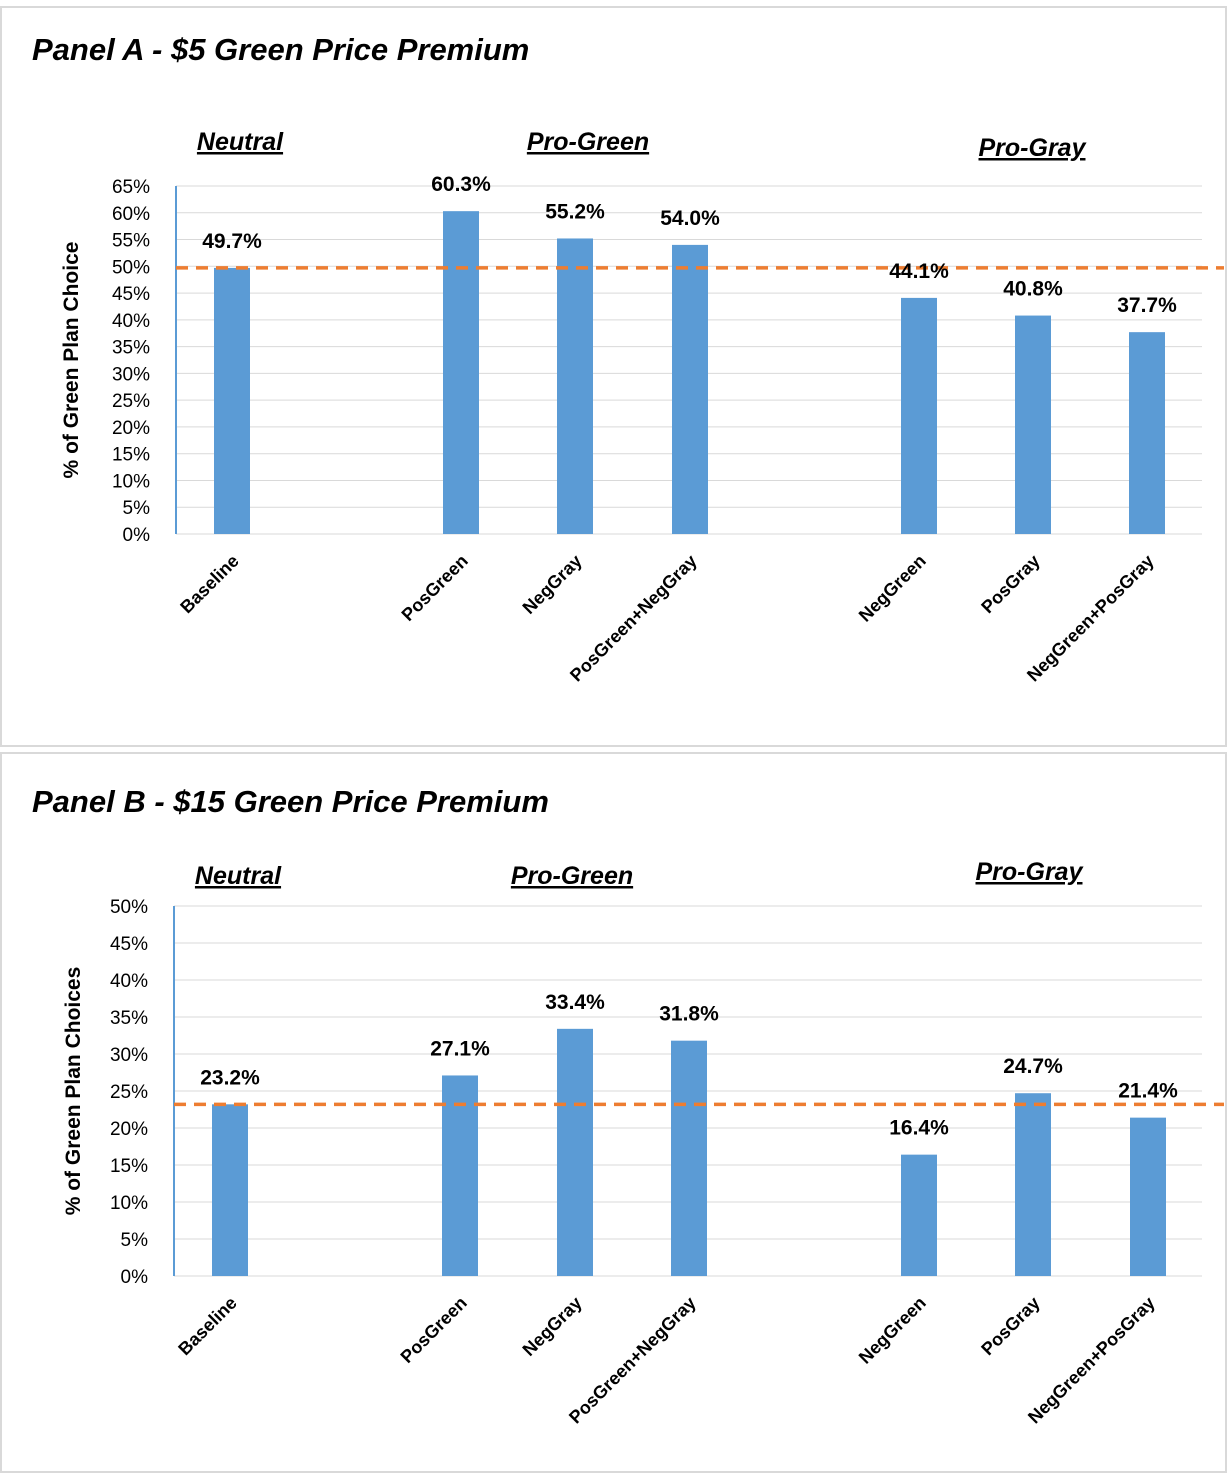 The height and width of the screenshot is (1473, 1227). I want to click on data-label: 55.2%, so click(575, 211).